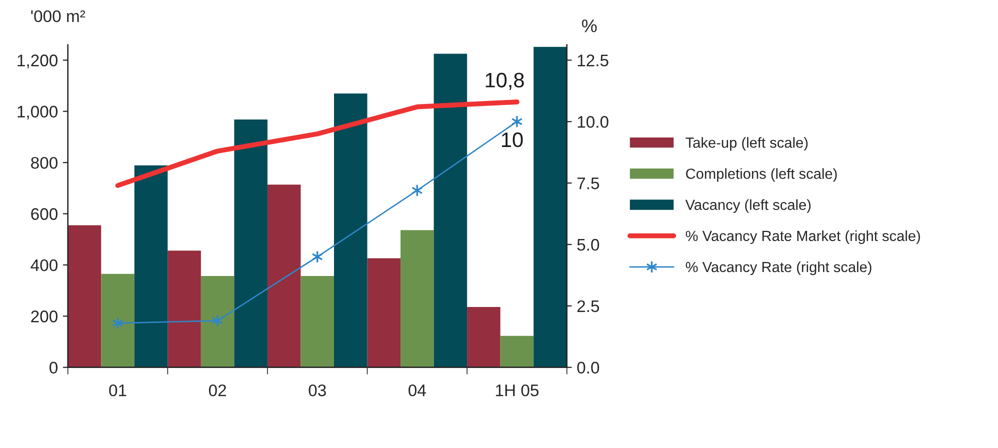 The image size is (998, 448). Describe the element at coordinates (44, 316) in the screenshot. I see `y-tick-label: 200` at that location.